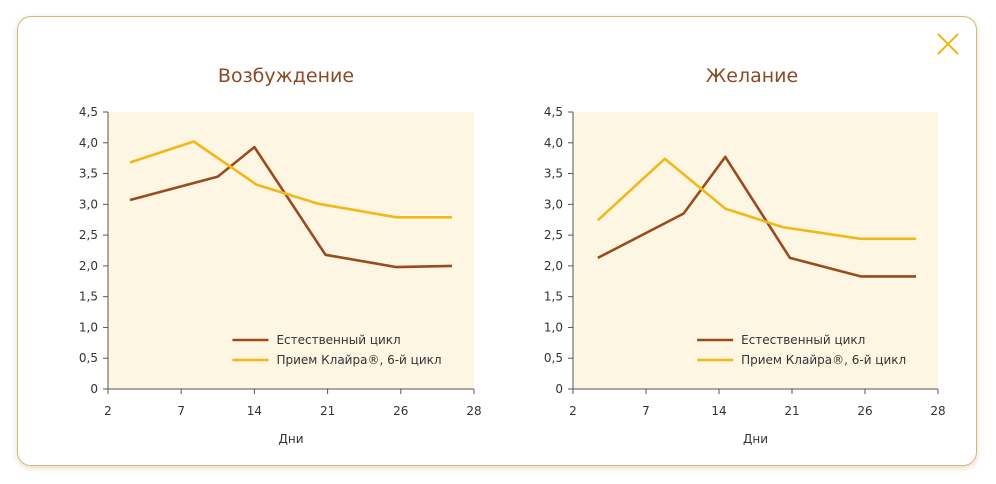 Image resolution: width=996 pixels, height=484 pixels. I want to click on chart-title: Желание, so click(752, 76).